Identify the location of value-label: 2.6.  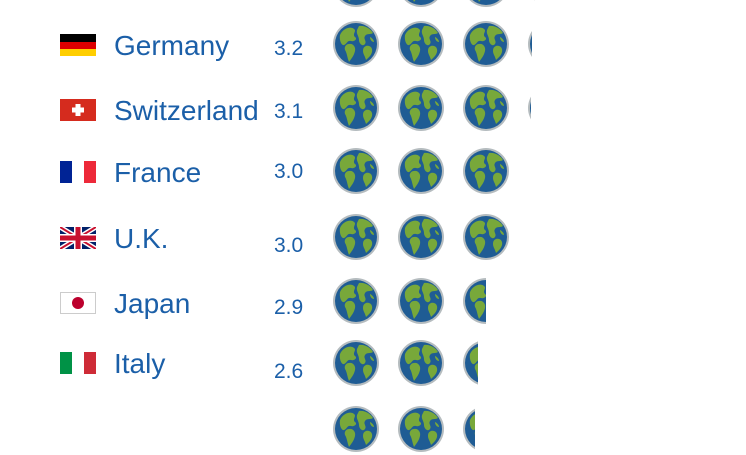
(289, 371).